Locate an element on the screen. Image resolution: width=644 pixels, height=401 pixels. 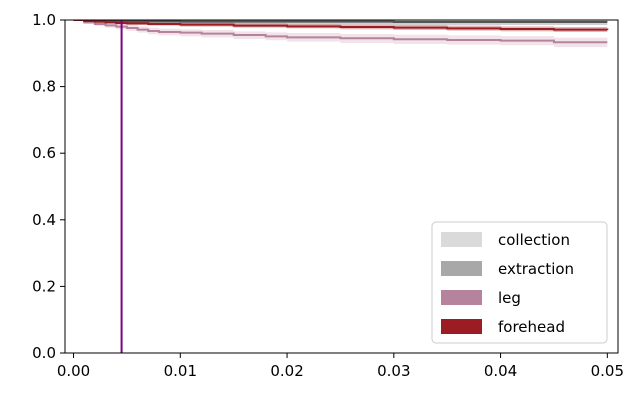
x-tick-label: 0.01 is located at coordinates (180, 371).